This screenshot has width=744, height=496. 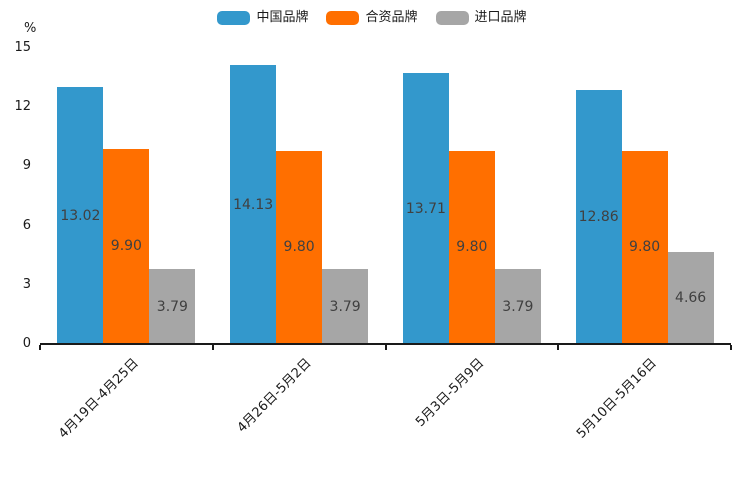 What do you see at coordinates (26, 225) in the screenshot?
I see `y-tick-label: 6` at bounding box center [26, 225].